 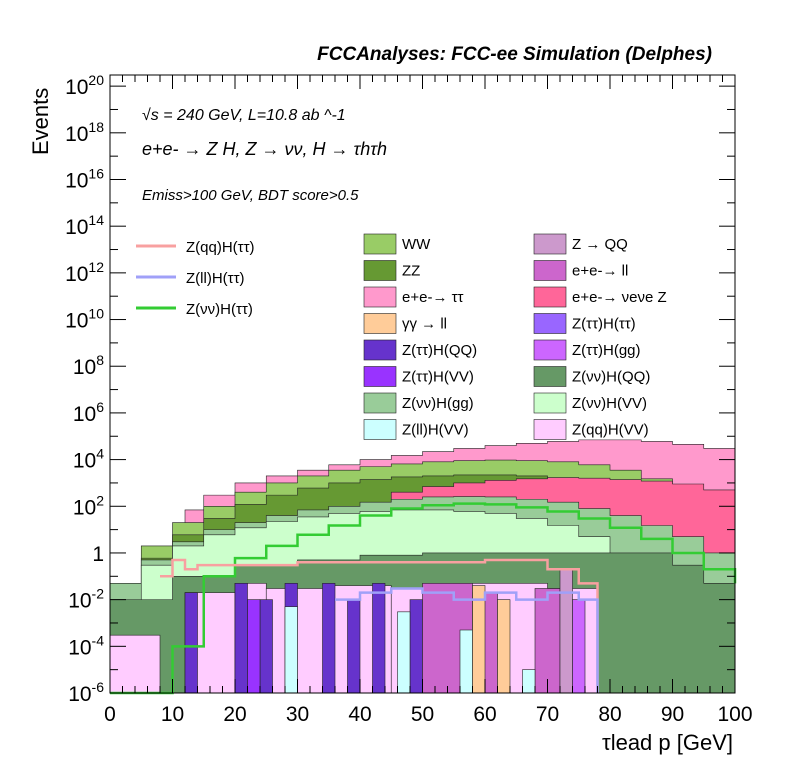 What do you see at coordinates (88, 459) in the screenshot?
I see `y-tick-label-5: 10⁴` at bounding box center [88, 459].